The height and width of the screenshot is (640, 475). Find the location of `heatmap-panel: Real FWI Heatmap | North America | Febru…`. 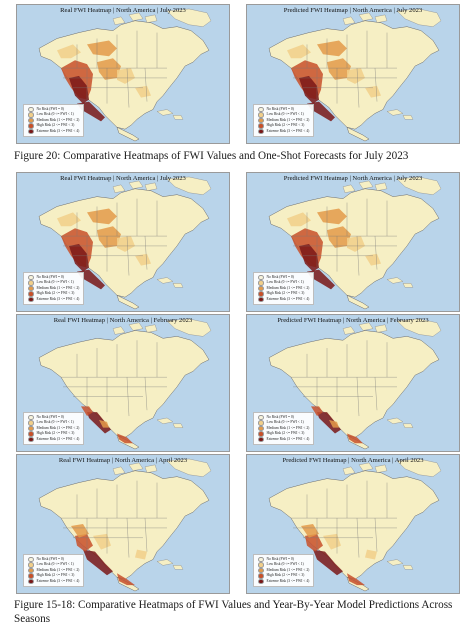

heatmap-panel: Real FWI Heatmap | North America | Febru… is located at coordinates (123, 383).